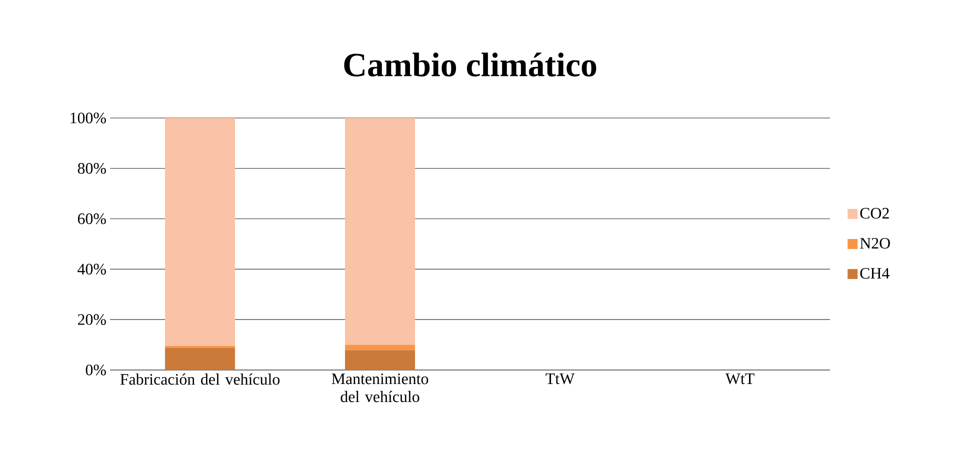 This screenshot has height=454, width=955. I want to click on legend-label: CO2, so click(874, 213).